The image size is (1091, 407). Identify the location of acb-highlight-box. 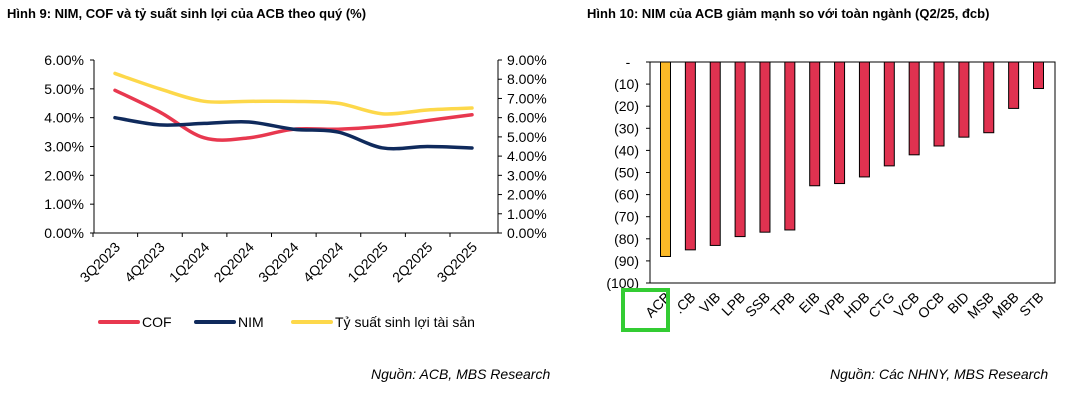
(645, 310).